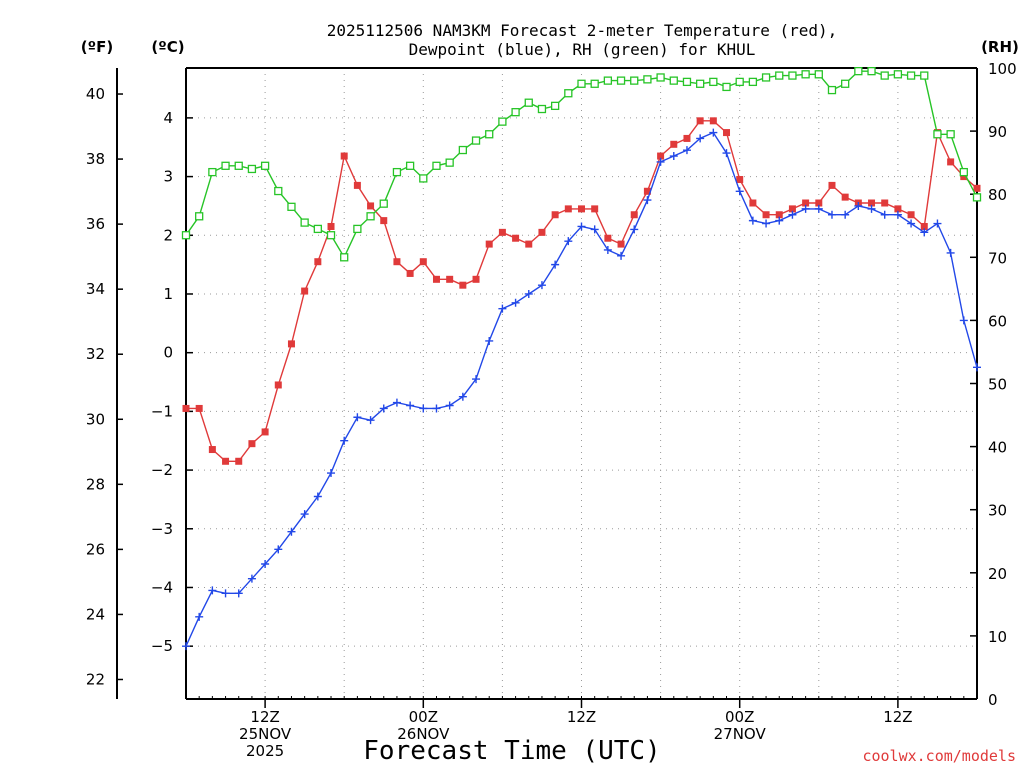  Describe the element at coordinates (162, 587) in the screenshot. I see `celsius-tick-label: −4` at that location.